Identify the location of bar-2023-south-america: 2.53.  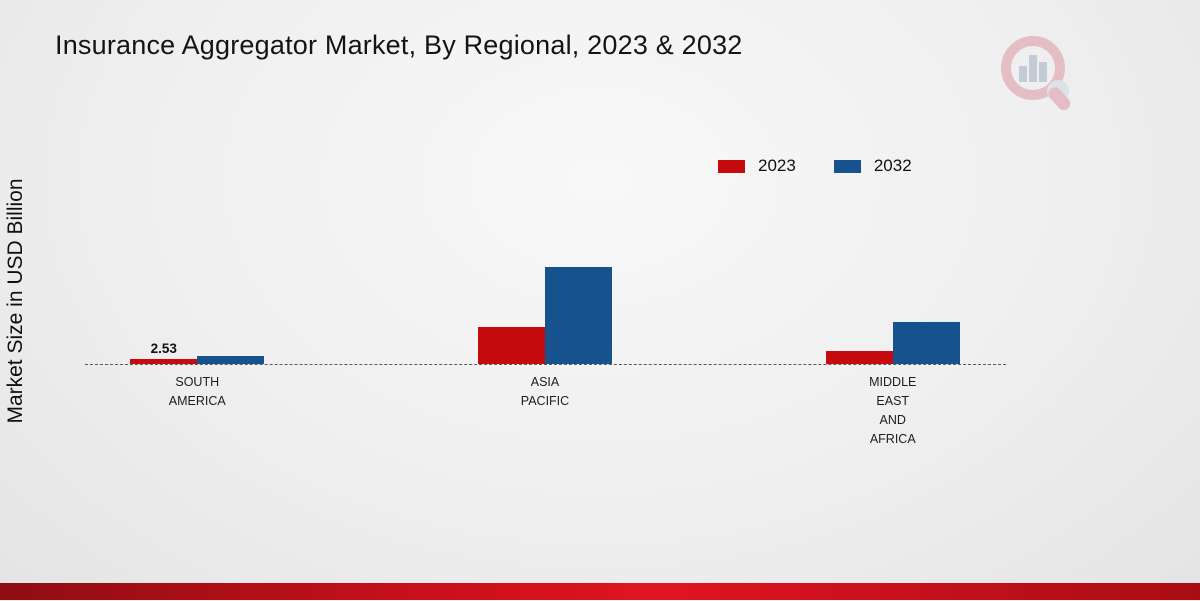
(164, 352).